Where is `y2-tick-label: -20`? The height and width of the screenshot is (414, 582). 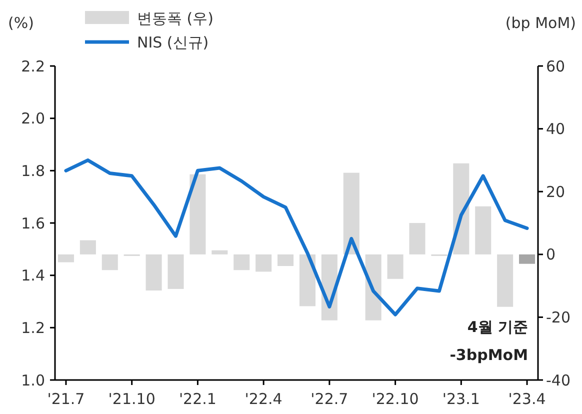 y2-tick-label: -20 is located at coordinates (558, 317).